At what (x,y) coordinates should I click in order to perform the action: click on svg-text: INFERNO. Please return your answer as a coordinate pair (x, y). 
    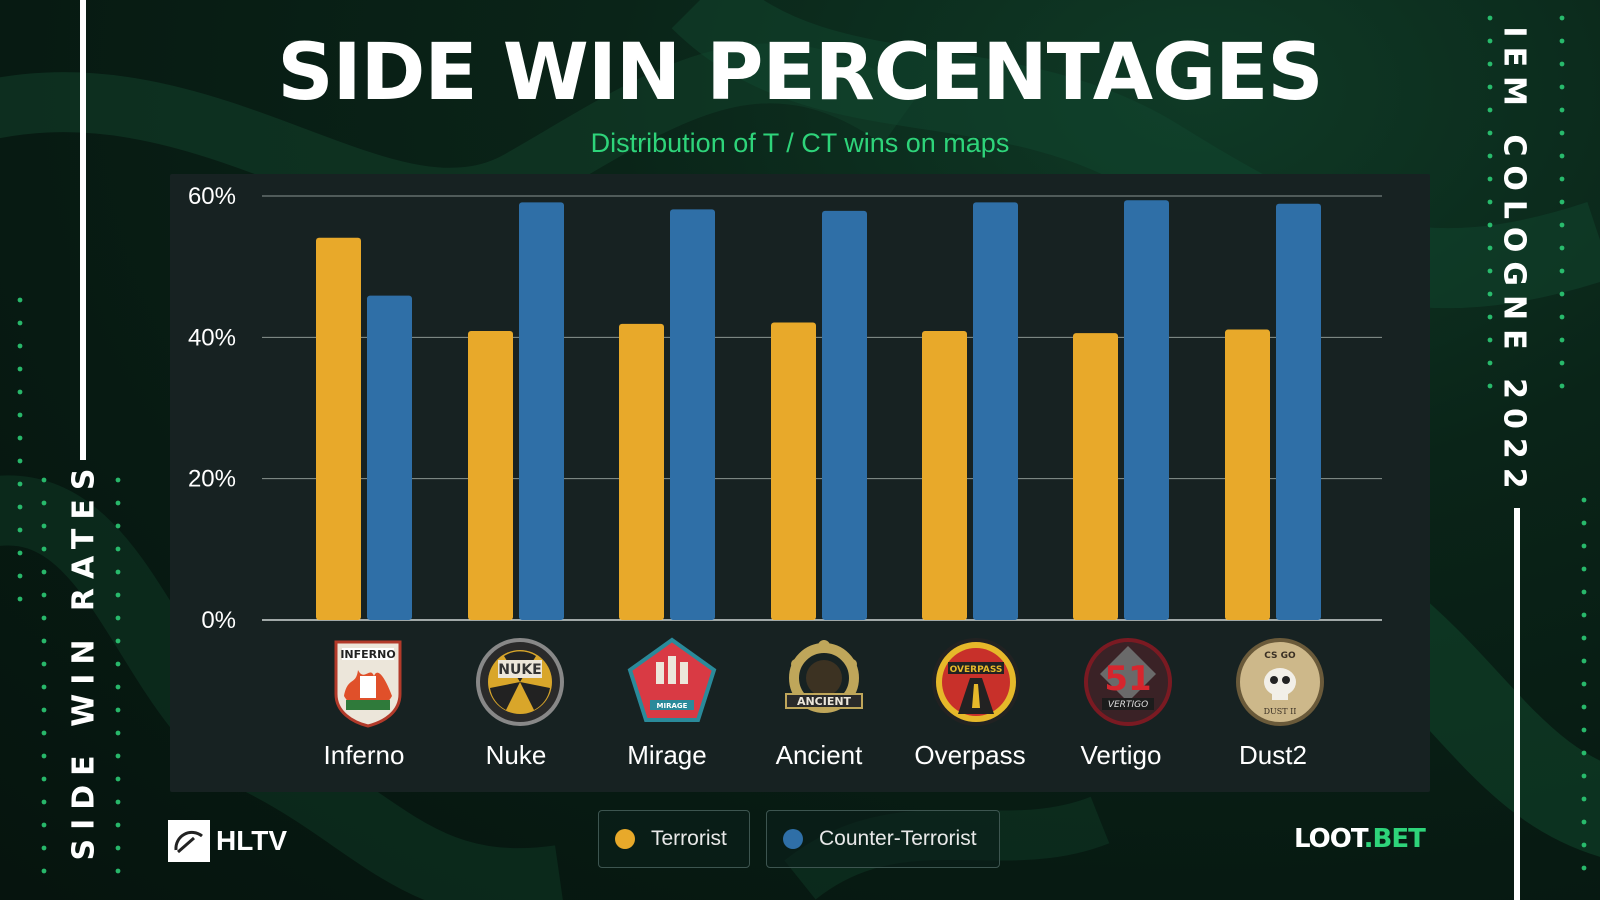
    Looking at the image, I should click on (367, 654).